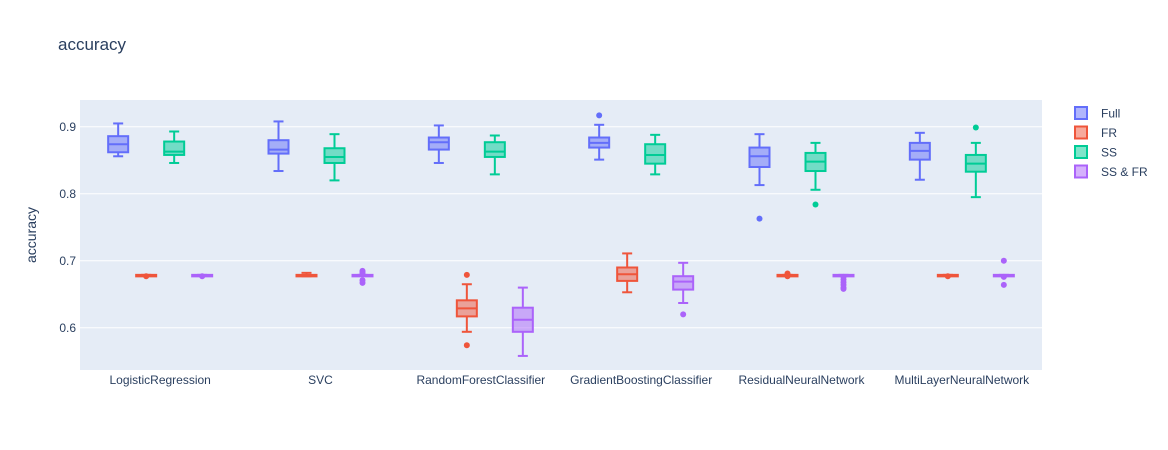  What do you see at coordinates (641, 380) in the screenshot?
I see `x-tick-label: GradientBoostingClassifier` at bounding box center [641, 380].